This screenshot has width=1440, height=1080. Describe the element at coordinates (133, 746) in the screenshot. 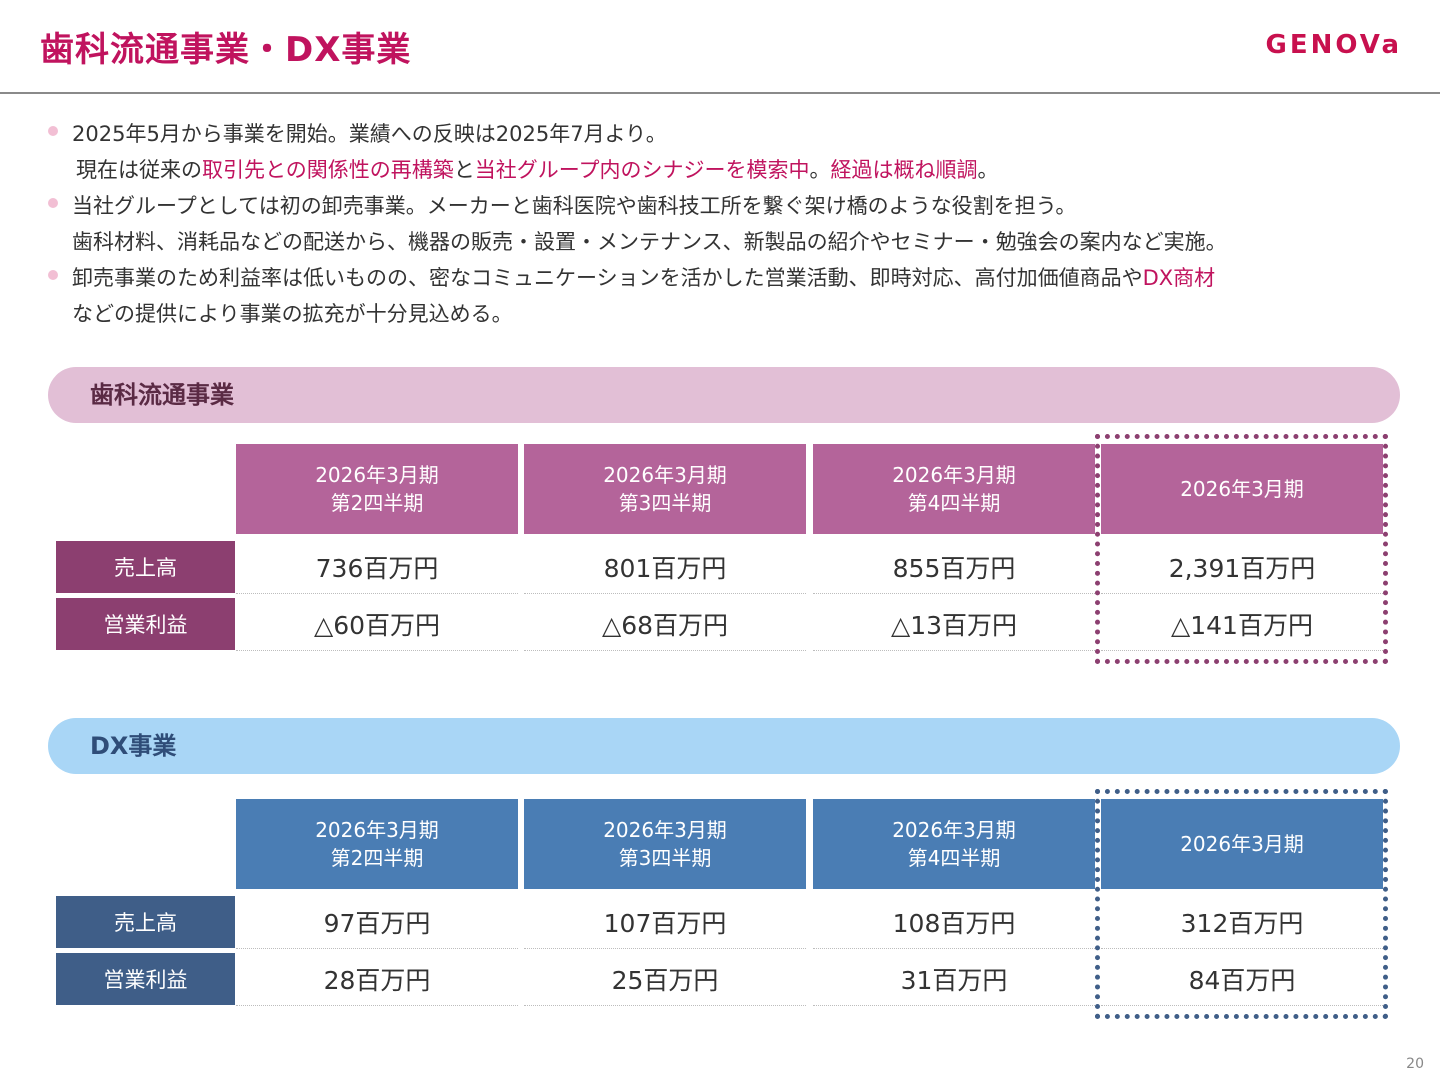

I see `section-title: DX事業` at that location.